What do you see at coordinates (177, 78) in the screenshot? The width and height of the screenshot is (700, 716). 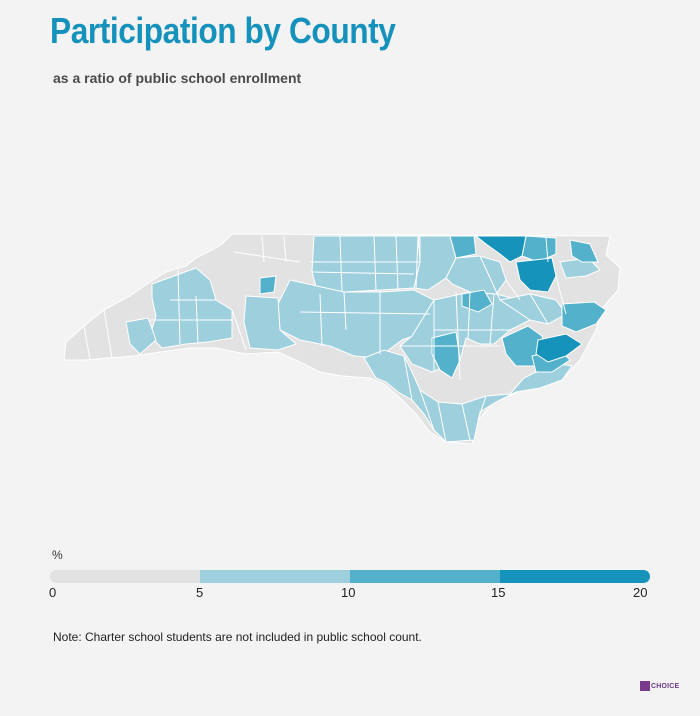 I see `page-subtitle: as a ratio of public school enrollment` at bounding box center [177, 78].